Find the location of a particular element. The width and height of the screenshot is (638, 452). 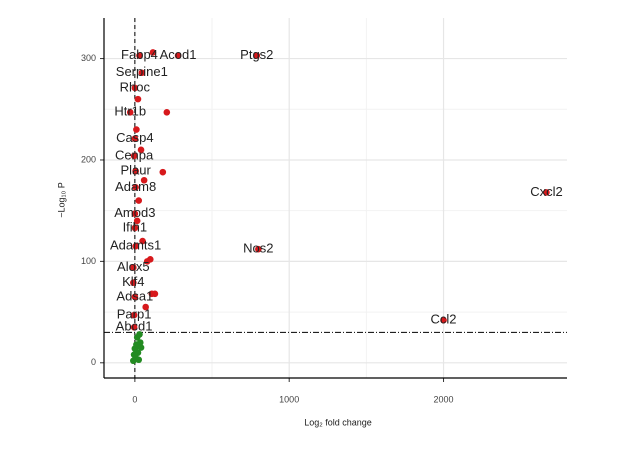

point-label: Cxcl2 is located at coordinates (546, 191).